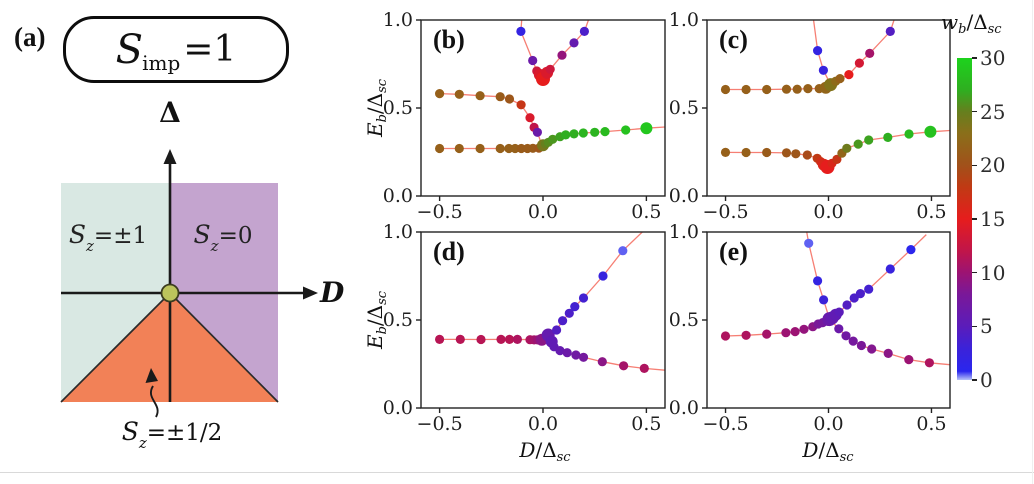 The height and width of the screenshot is (484, 1034). What do you see at coordinates (964, 219) in the screenshot?
I see `colorbar-gradient` at bounding box center [964, 219].